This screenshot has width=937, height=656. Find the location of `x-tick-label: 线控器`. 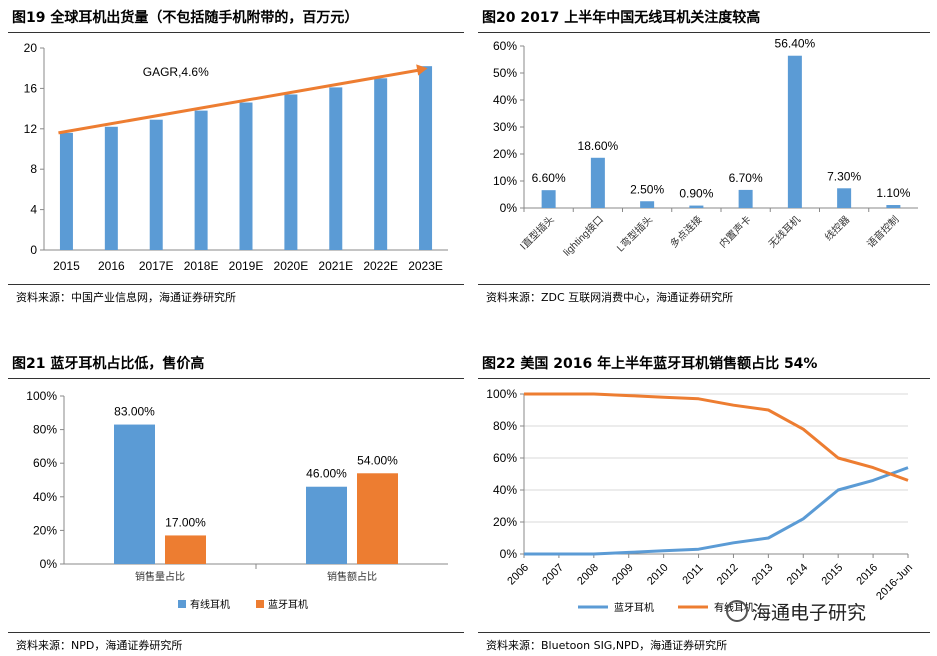

x-tick-label: 线控器 is located at coordinates (837, 228).